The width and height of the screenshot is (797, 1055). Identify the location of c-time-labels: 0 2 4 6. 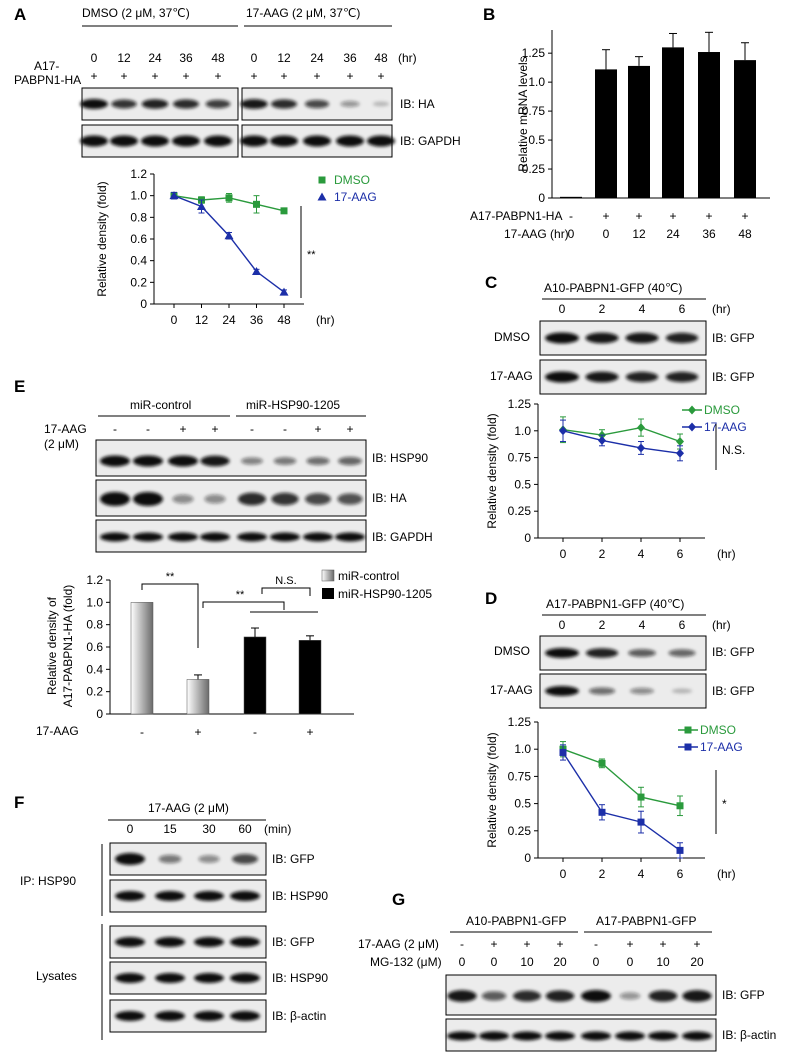
(622, 309).